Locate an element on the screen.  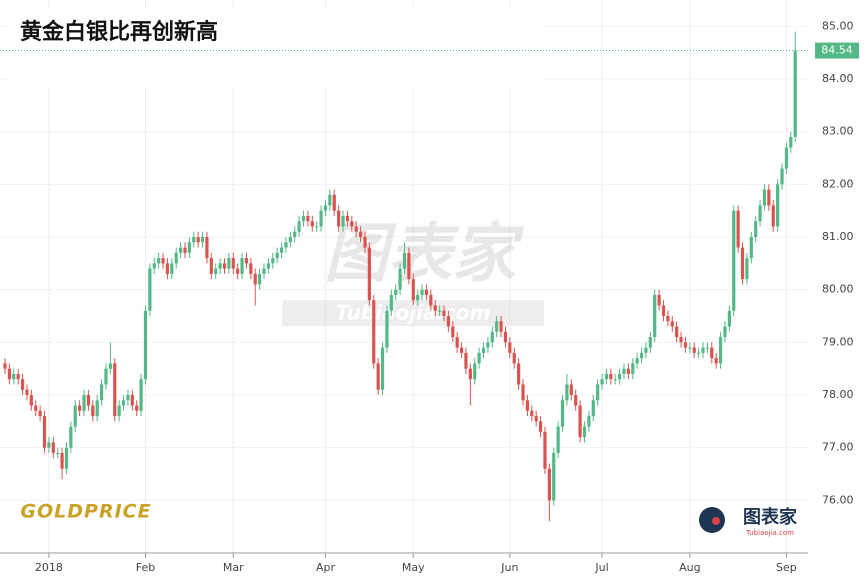
title-box is located at coordinates (275, 48).